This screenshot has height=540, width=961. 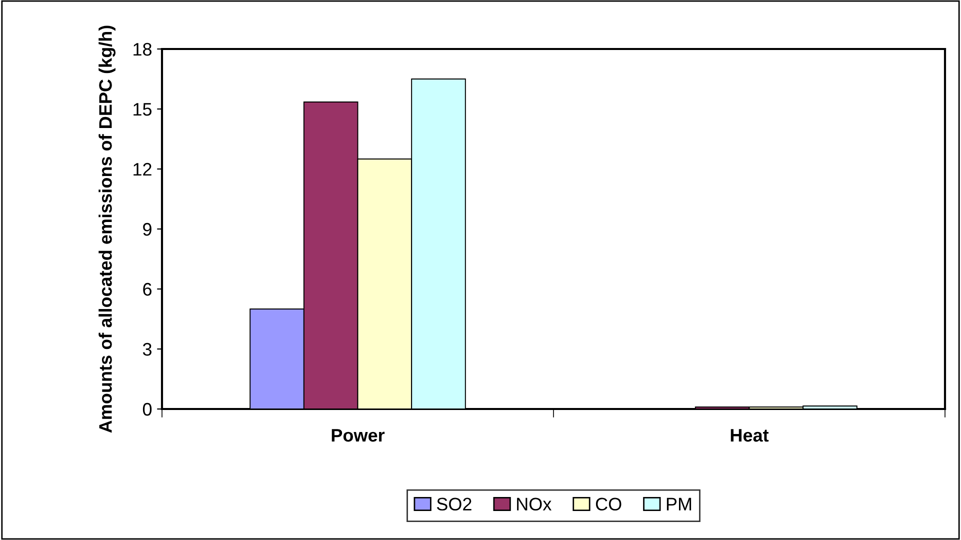 What do you see at coordinates (679, 504) in the screenshot?
I see `legend-label: PM` at bounding box center [679, 504].